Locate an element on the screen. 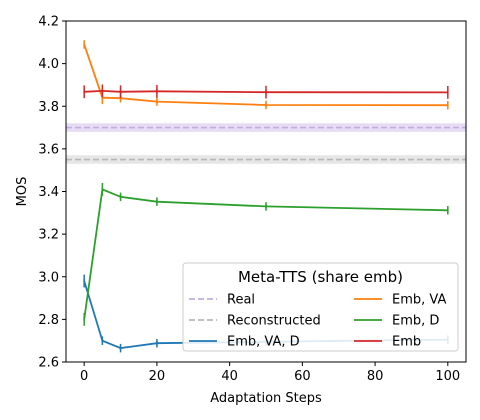  y-tick-label: 3.0 is located at coordinates (48, 277).